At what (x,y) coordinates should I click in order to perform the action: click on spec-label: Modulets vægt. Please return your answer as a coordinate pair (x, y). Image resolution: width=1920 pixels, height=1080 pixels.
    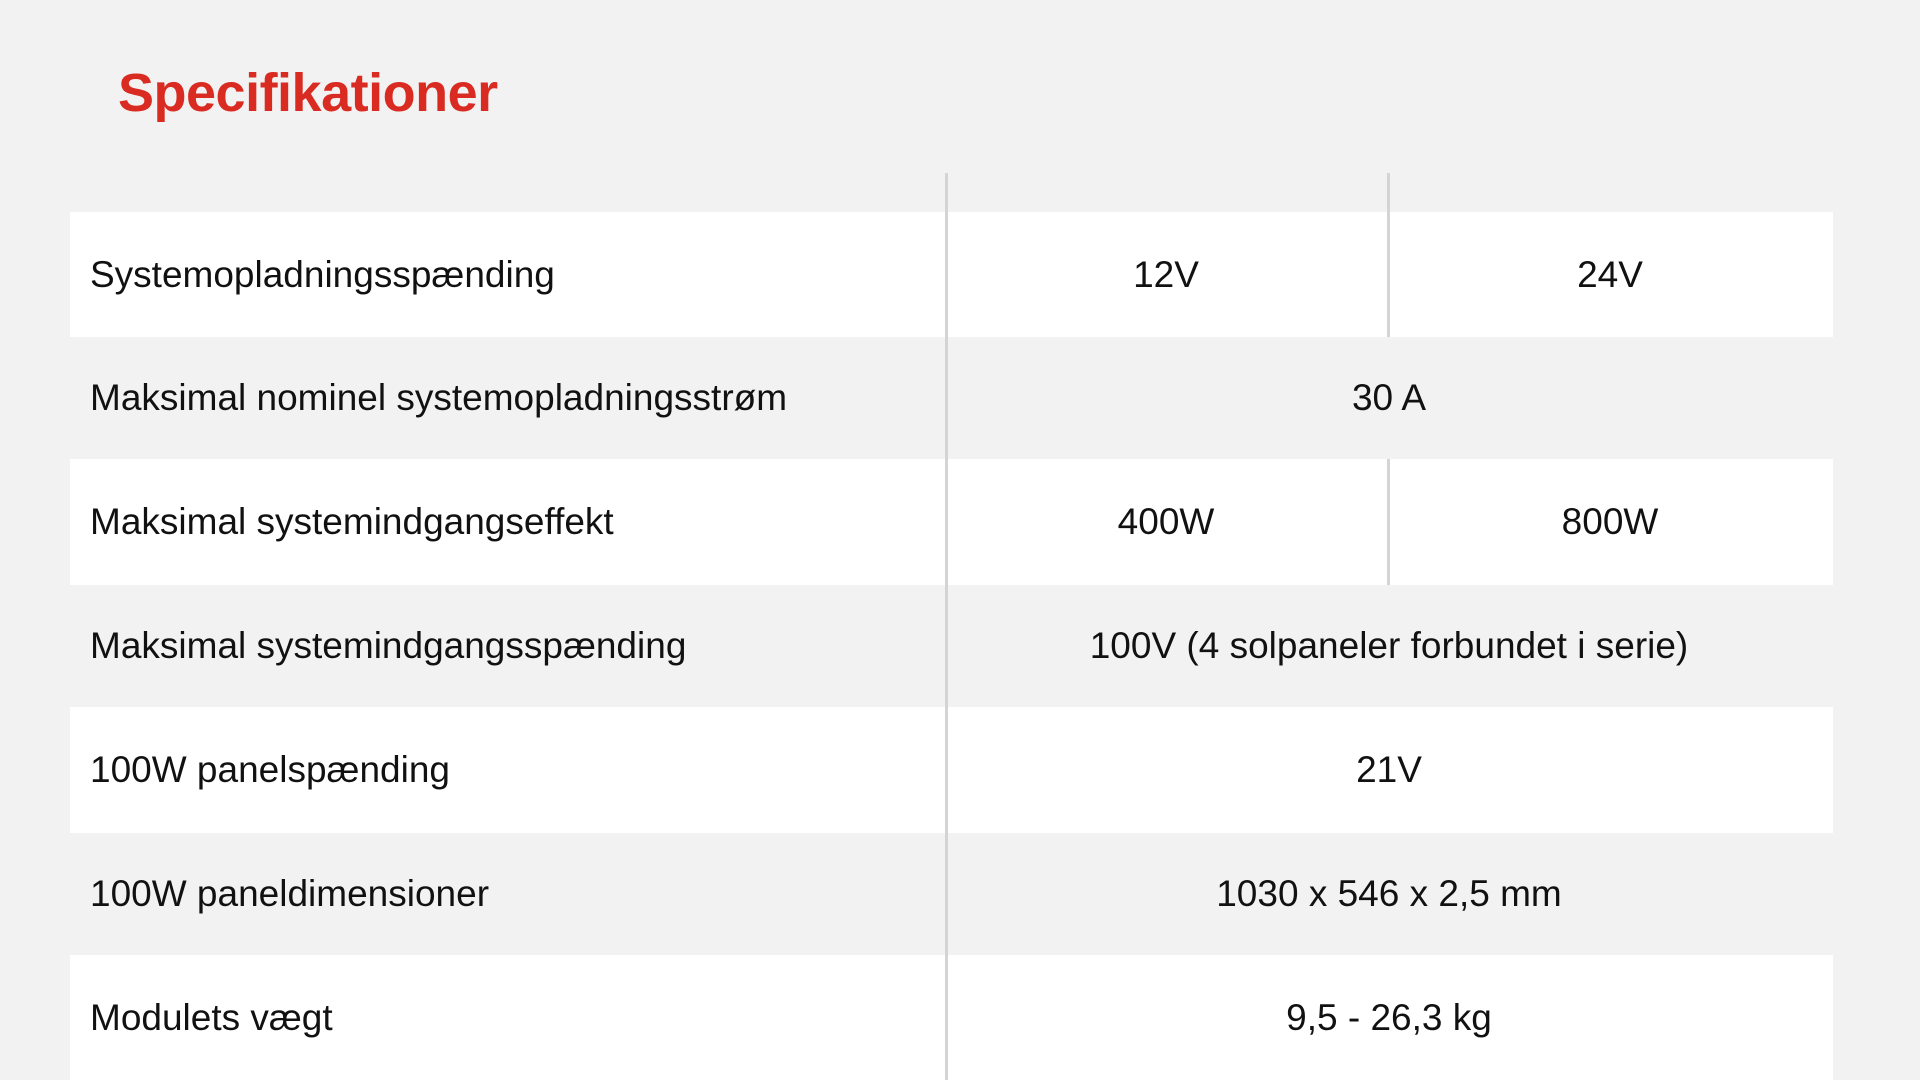
    Looking at the image, I should click on (211, 1017).